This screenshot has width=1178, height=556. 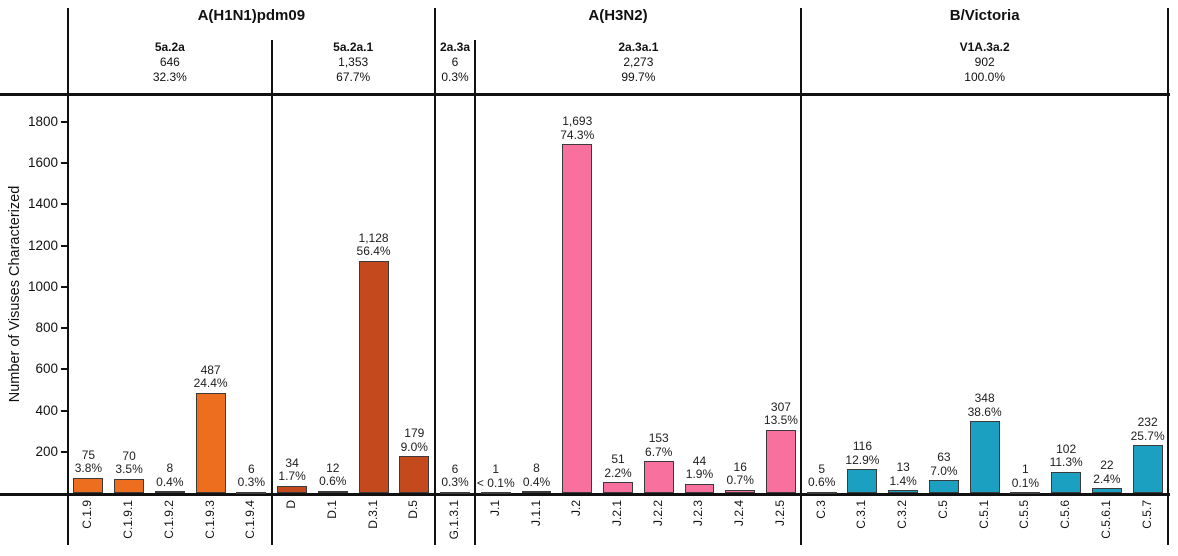 I want to click on y-tick-label: 1000, so click(x=42, y=286).